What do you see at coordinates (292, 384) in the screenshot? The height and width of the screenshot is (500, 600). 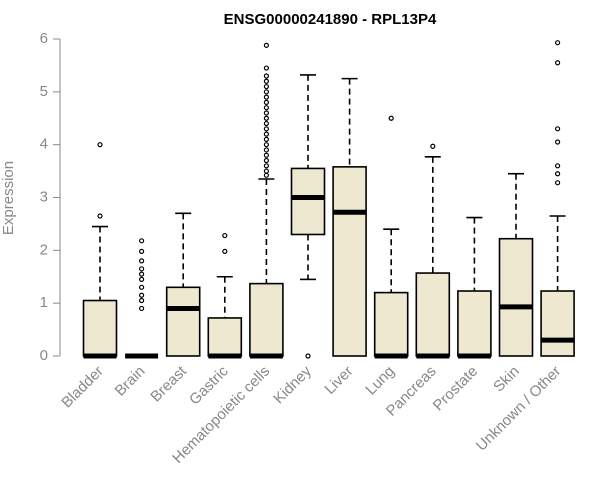 I see `x-tick-label: Kidney` at bounding box center [292, 384].